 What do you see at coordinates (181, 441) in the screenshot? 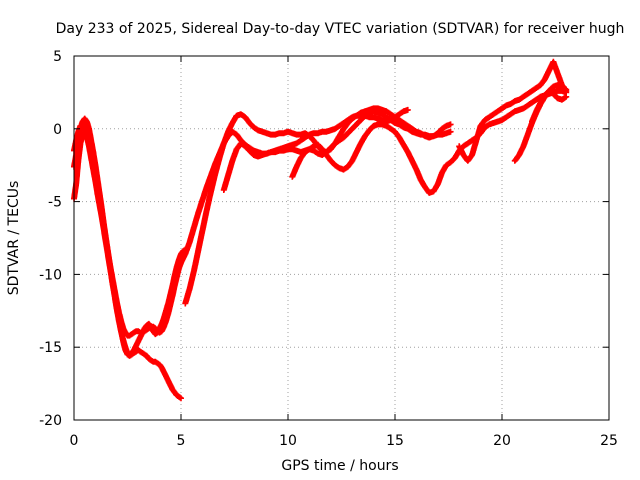
I see `x-tick-label: 5` at bounding box center [181, 441].